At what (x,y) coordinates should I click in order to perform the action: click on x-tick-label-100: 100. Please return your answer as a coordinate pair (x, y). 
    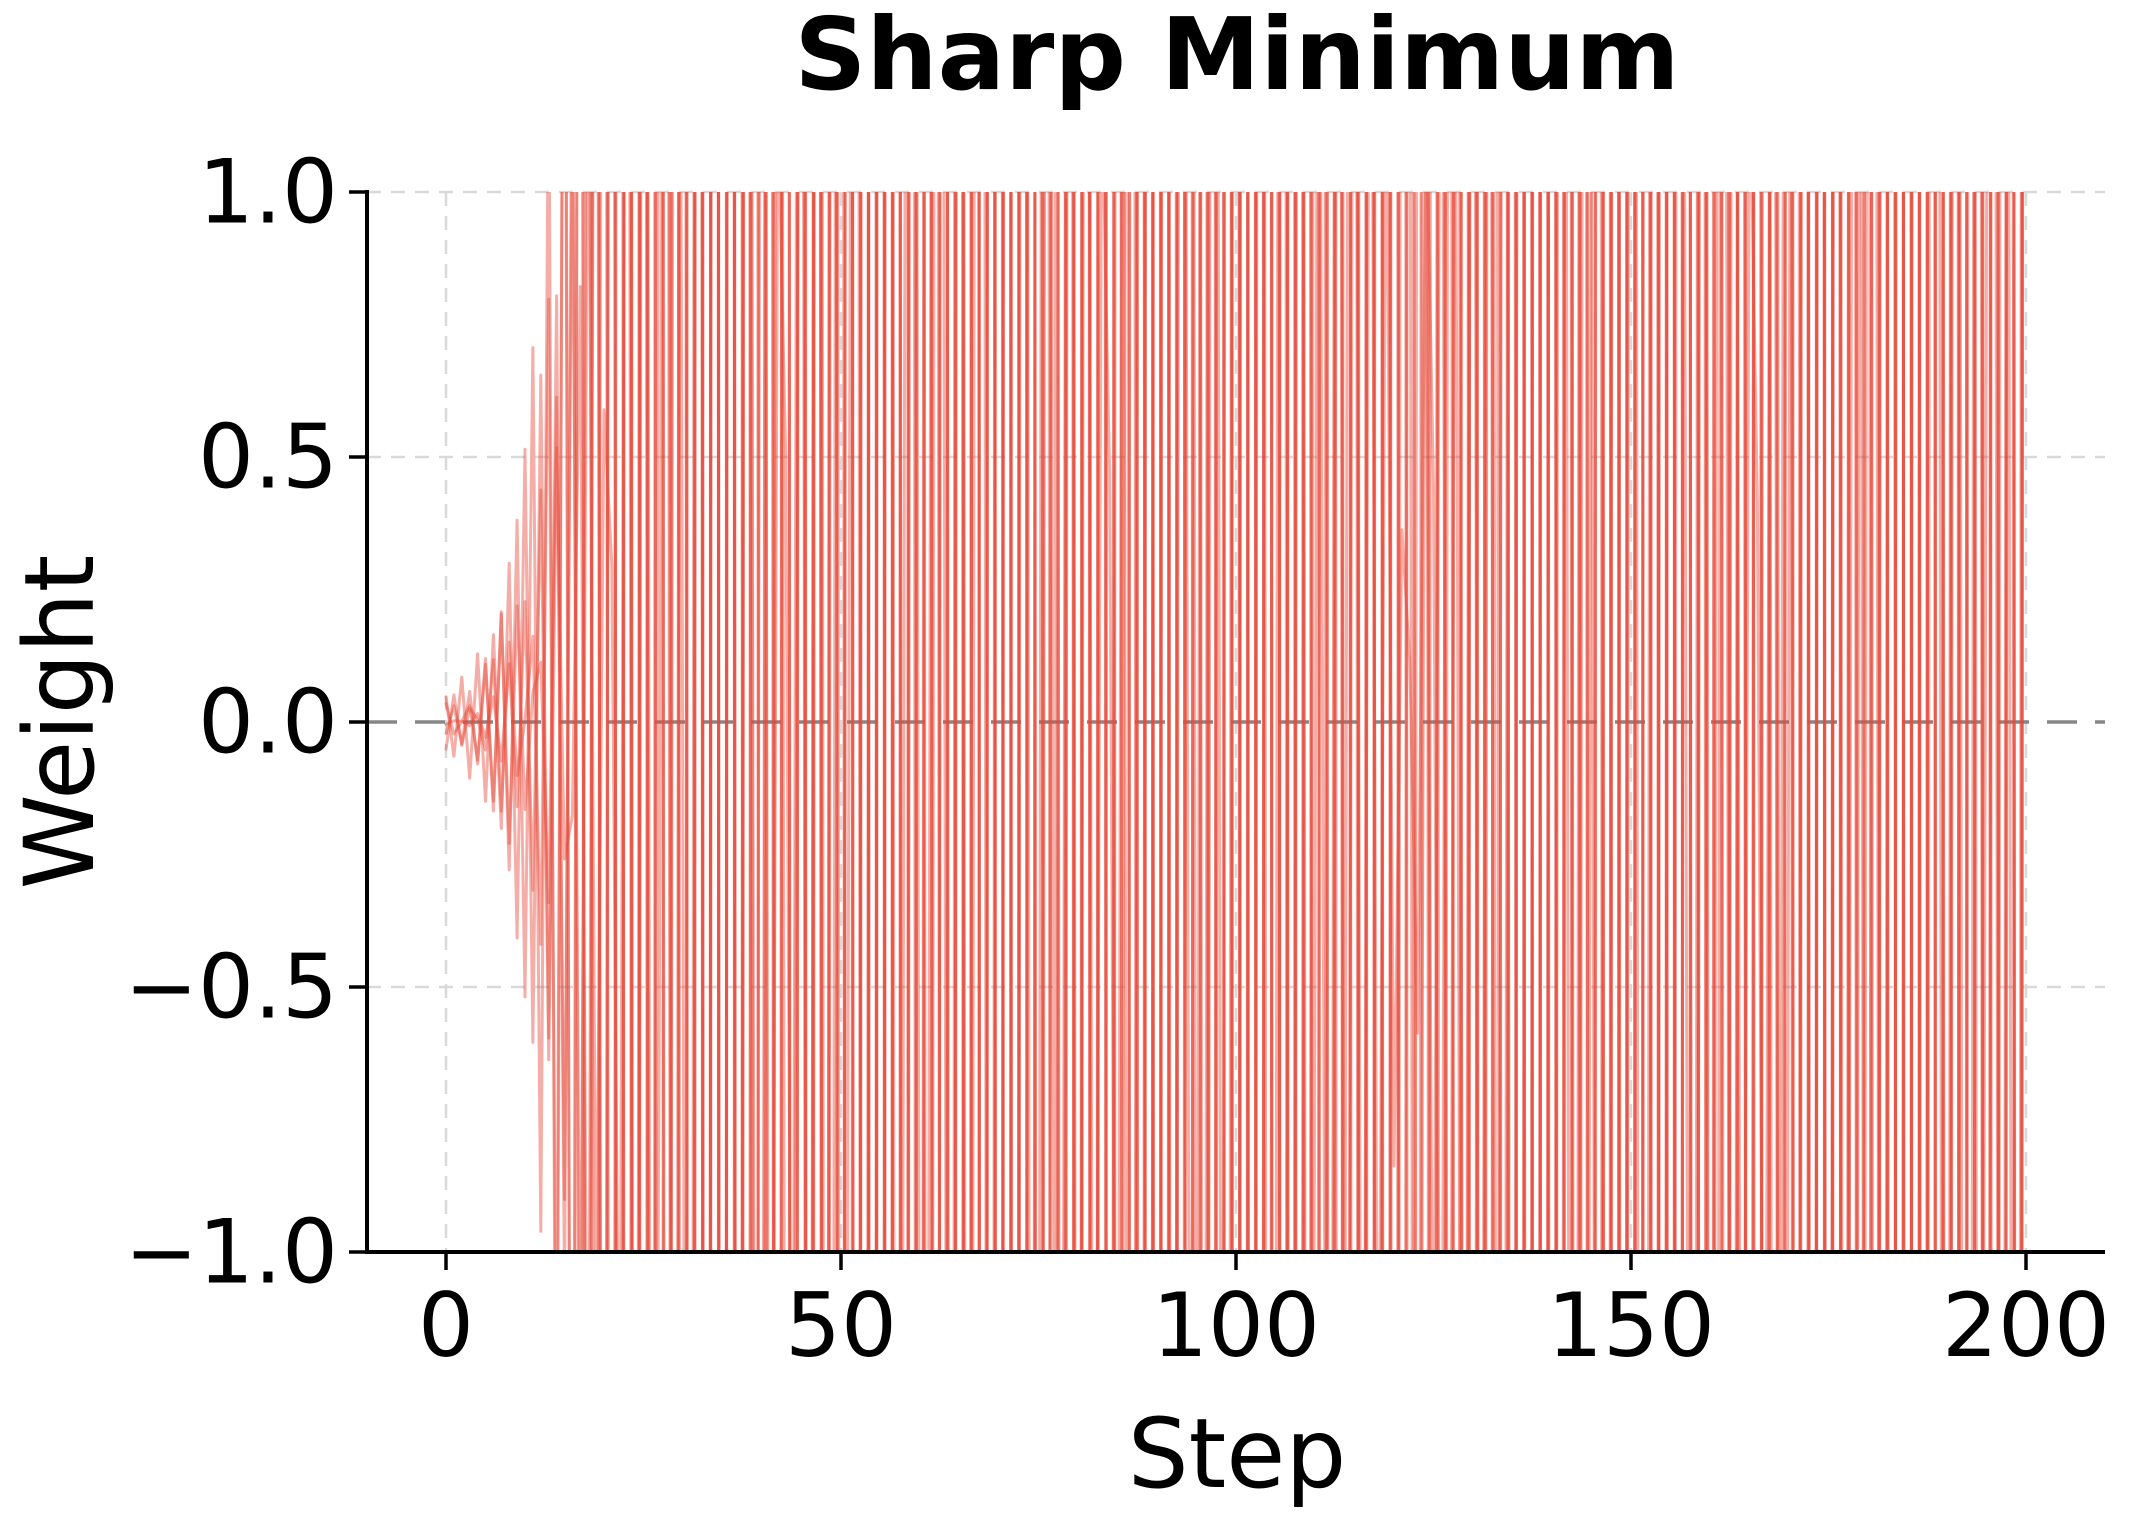
    Looking at the image, I should click on (1236, 1325).